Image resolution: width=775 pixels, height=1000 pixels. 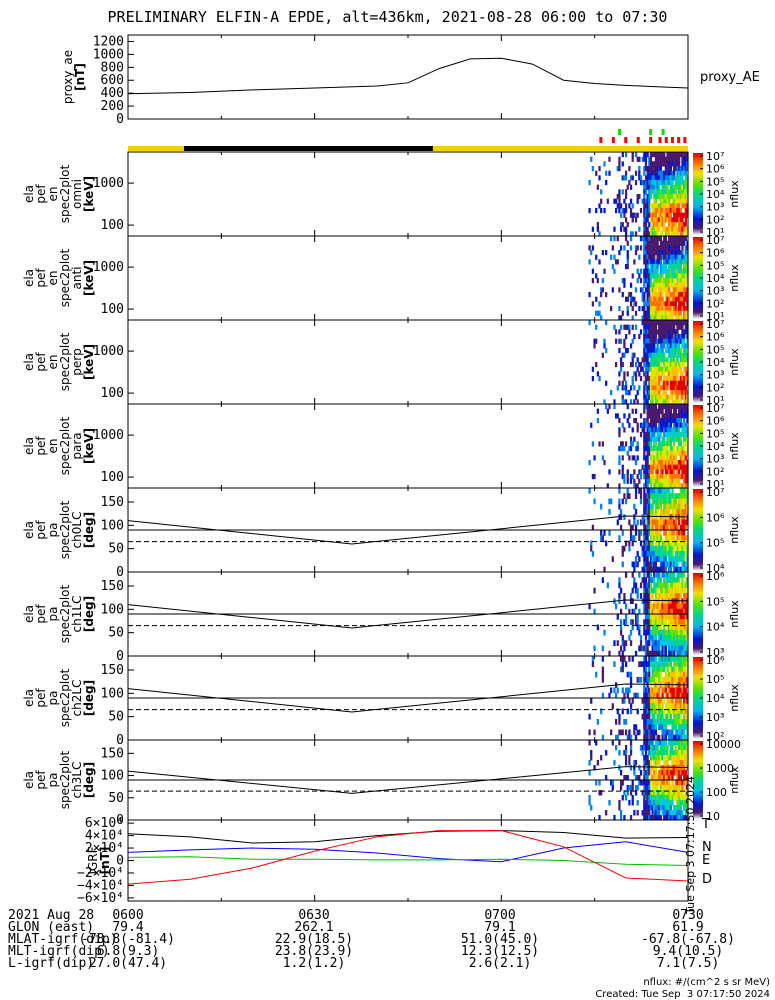 I want to click on colorbar-tick-label: 10³, so click(x=715, y=375).